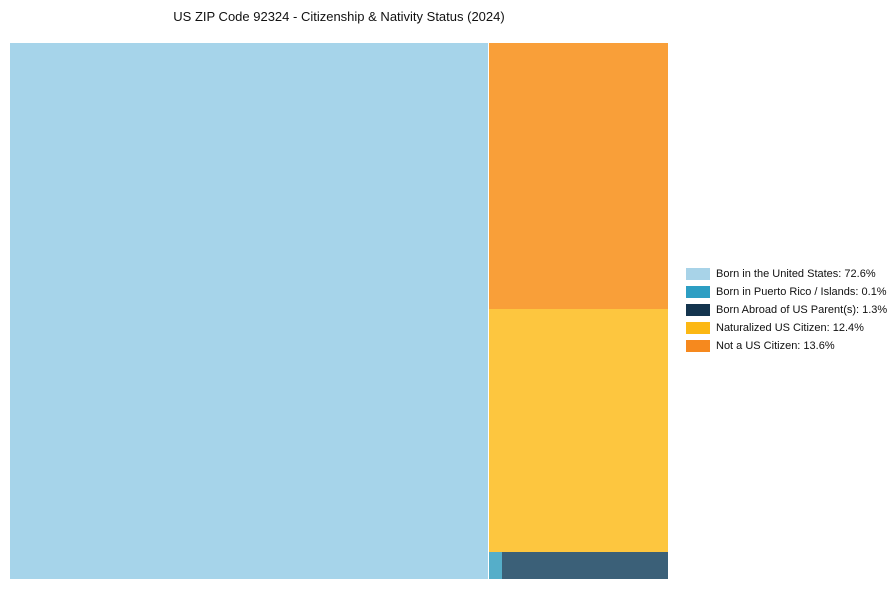  Describe the element at coordinates (801, 292) in the screenshot. I see `legend-label: Born in Puerto Rico / Islands: 0.1%` at that location.